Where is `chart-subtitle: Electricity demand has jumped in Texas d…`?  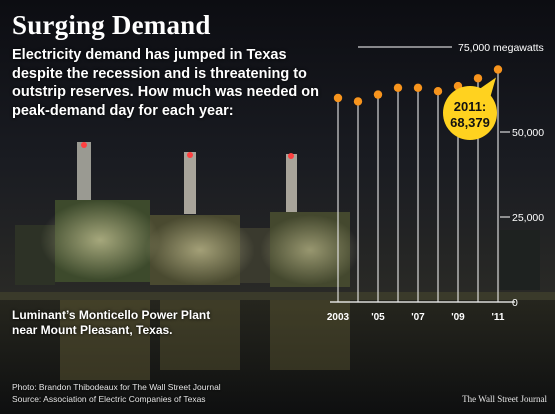 chart-subtitle: Electricity demand has jumped in Texas d… is located at coordinates (165, 83).